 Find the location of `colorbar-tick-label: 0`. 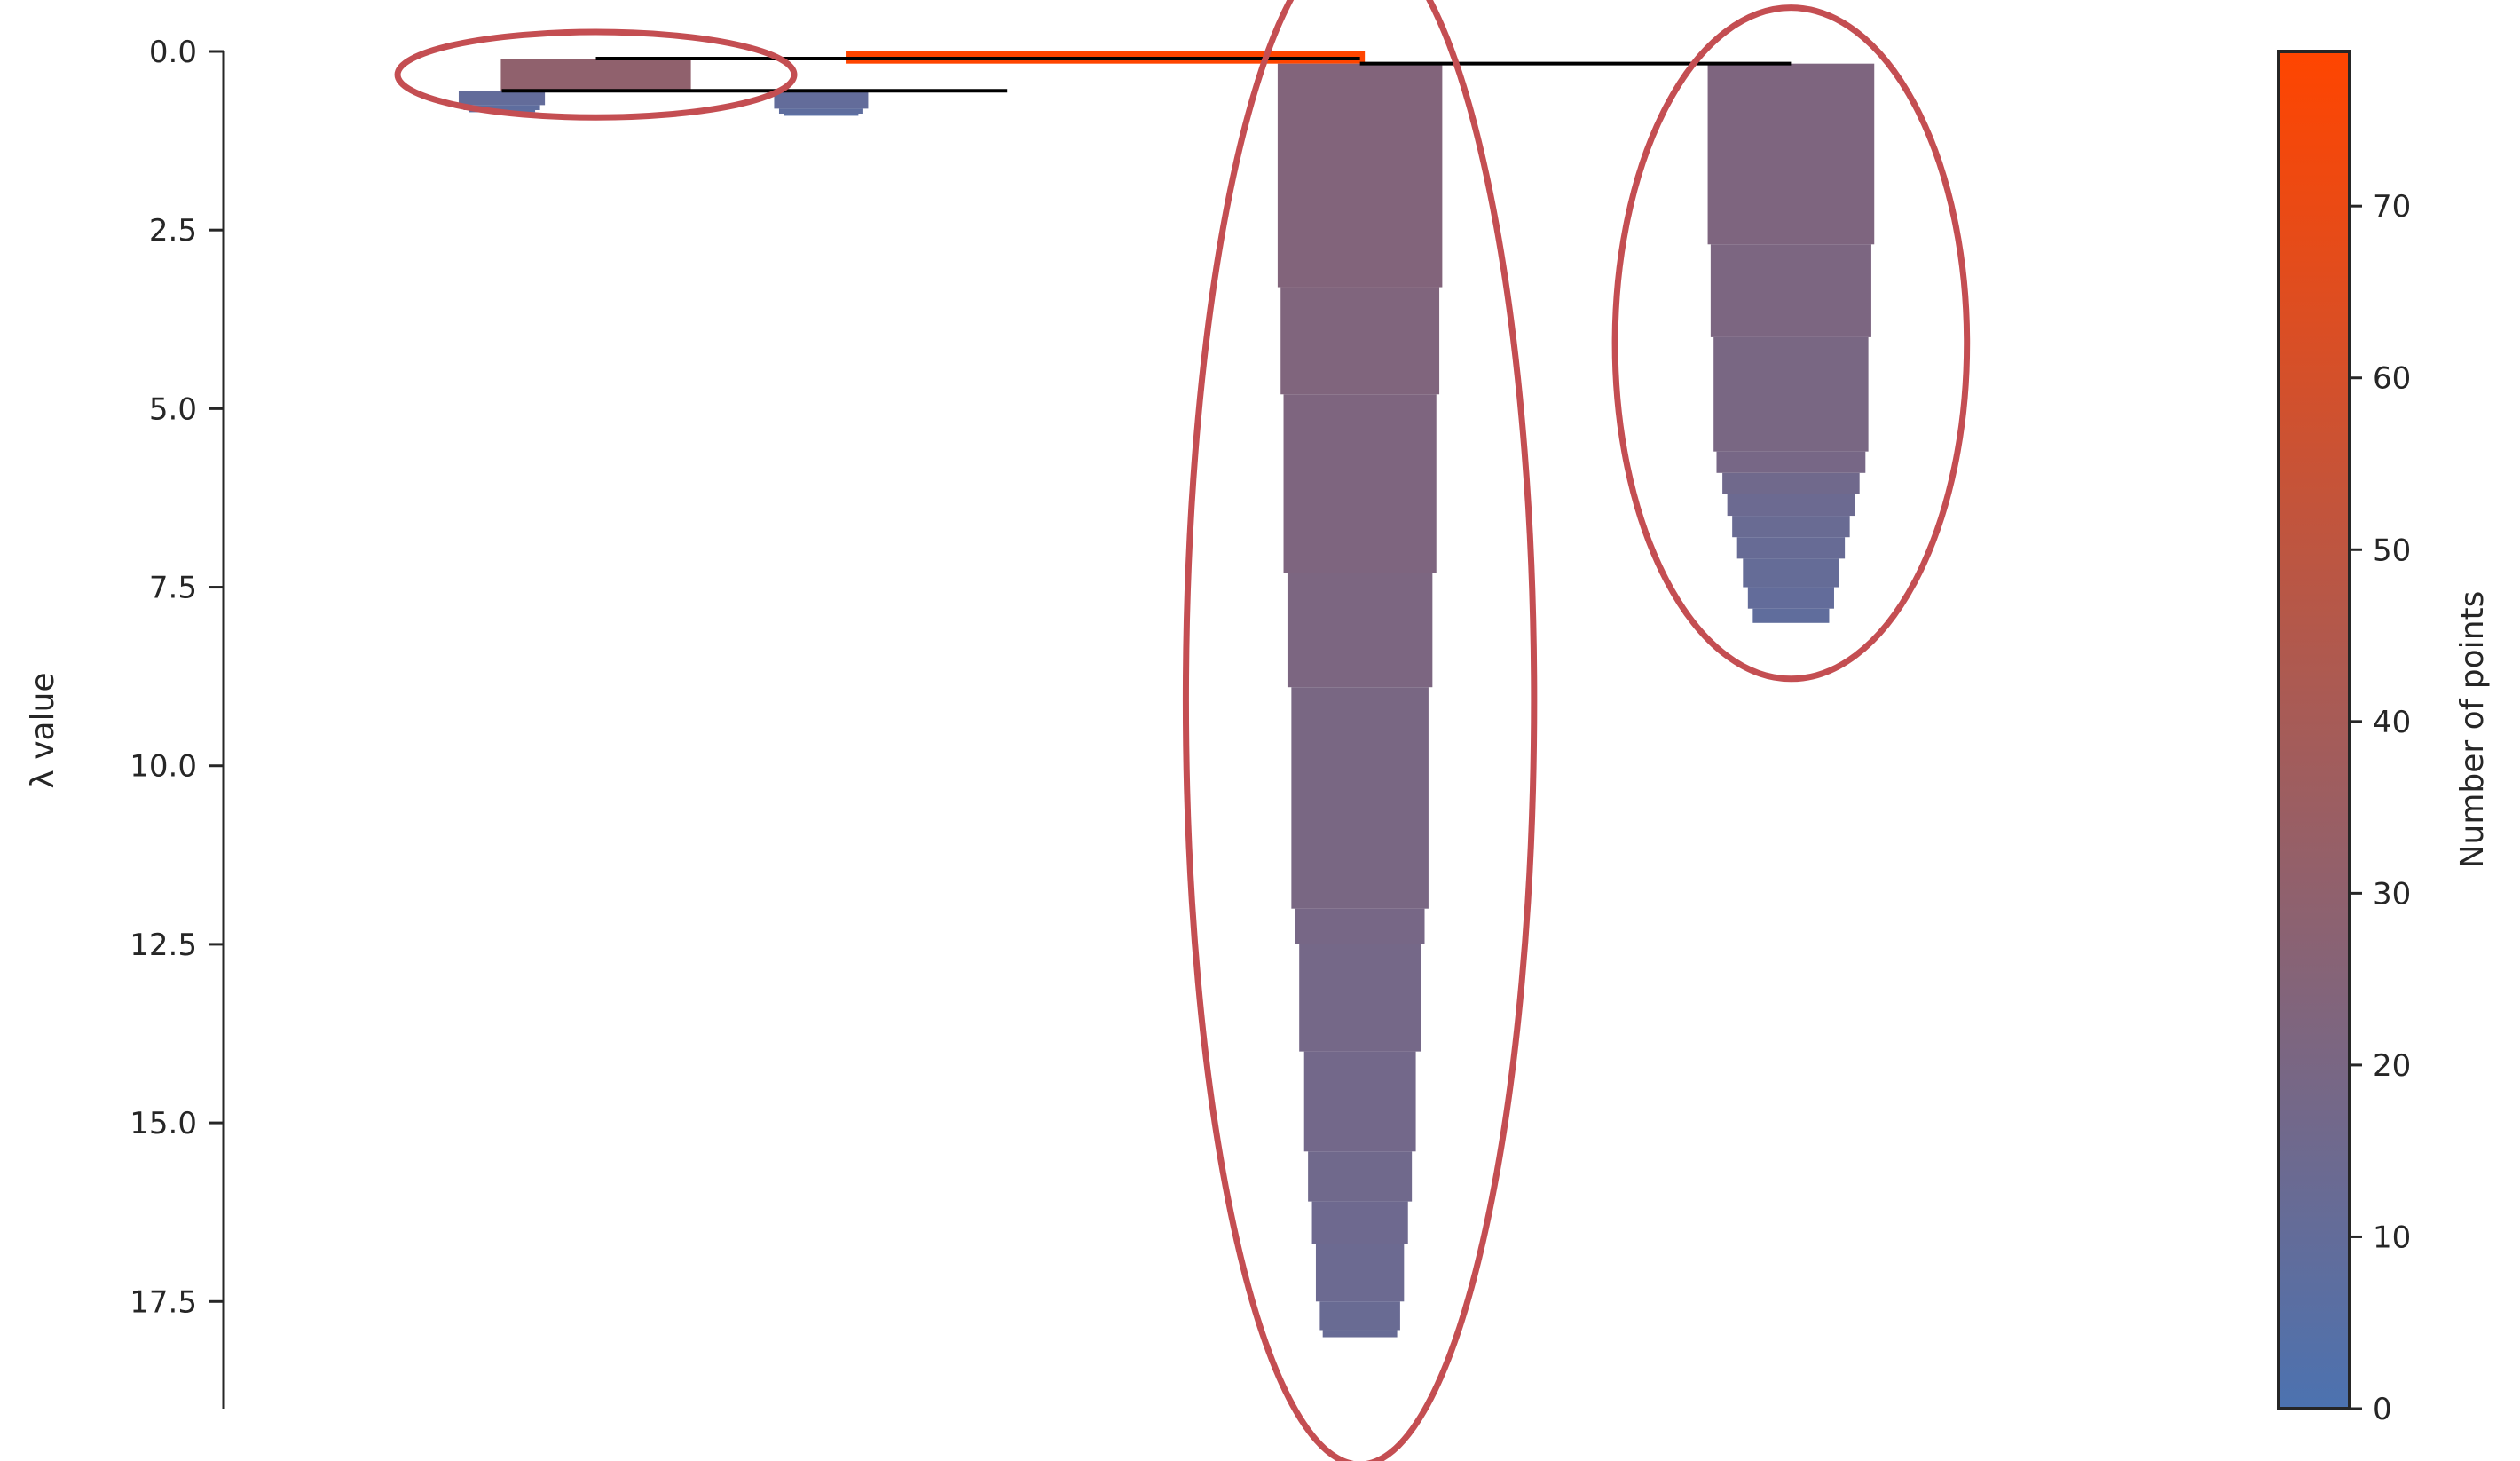

colorbar-tick-label: 0 is located at coordinates (2382, 1409).